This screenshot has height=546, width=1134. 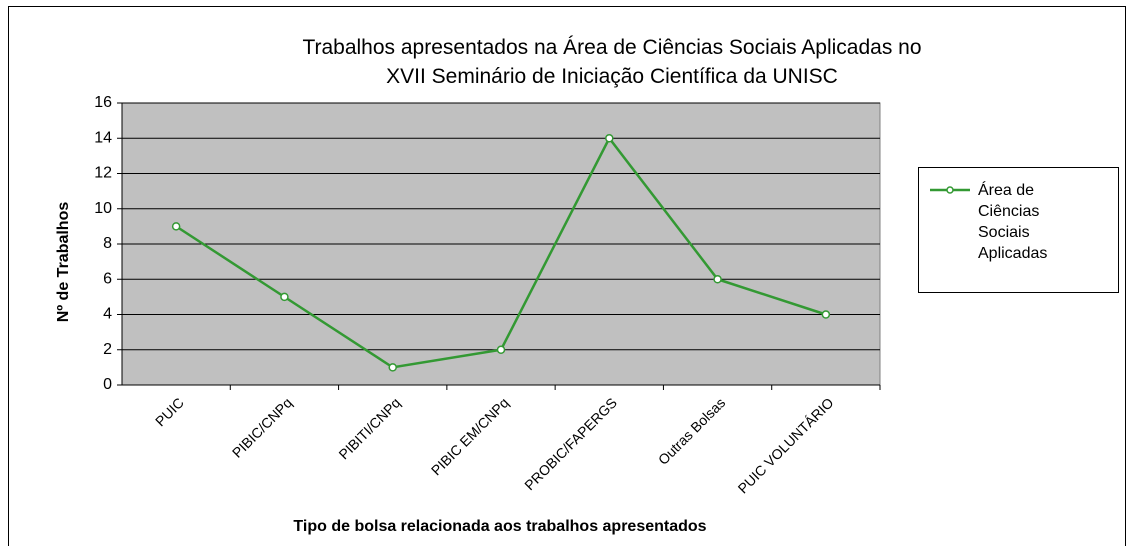 I want to click on legend-label: Área de Ciências Sociais Aplicadas, so click(x=1013, y=222).